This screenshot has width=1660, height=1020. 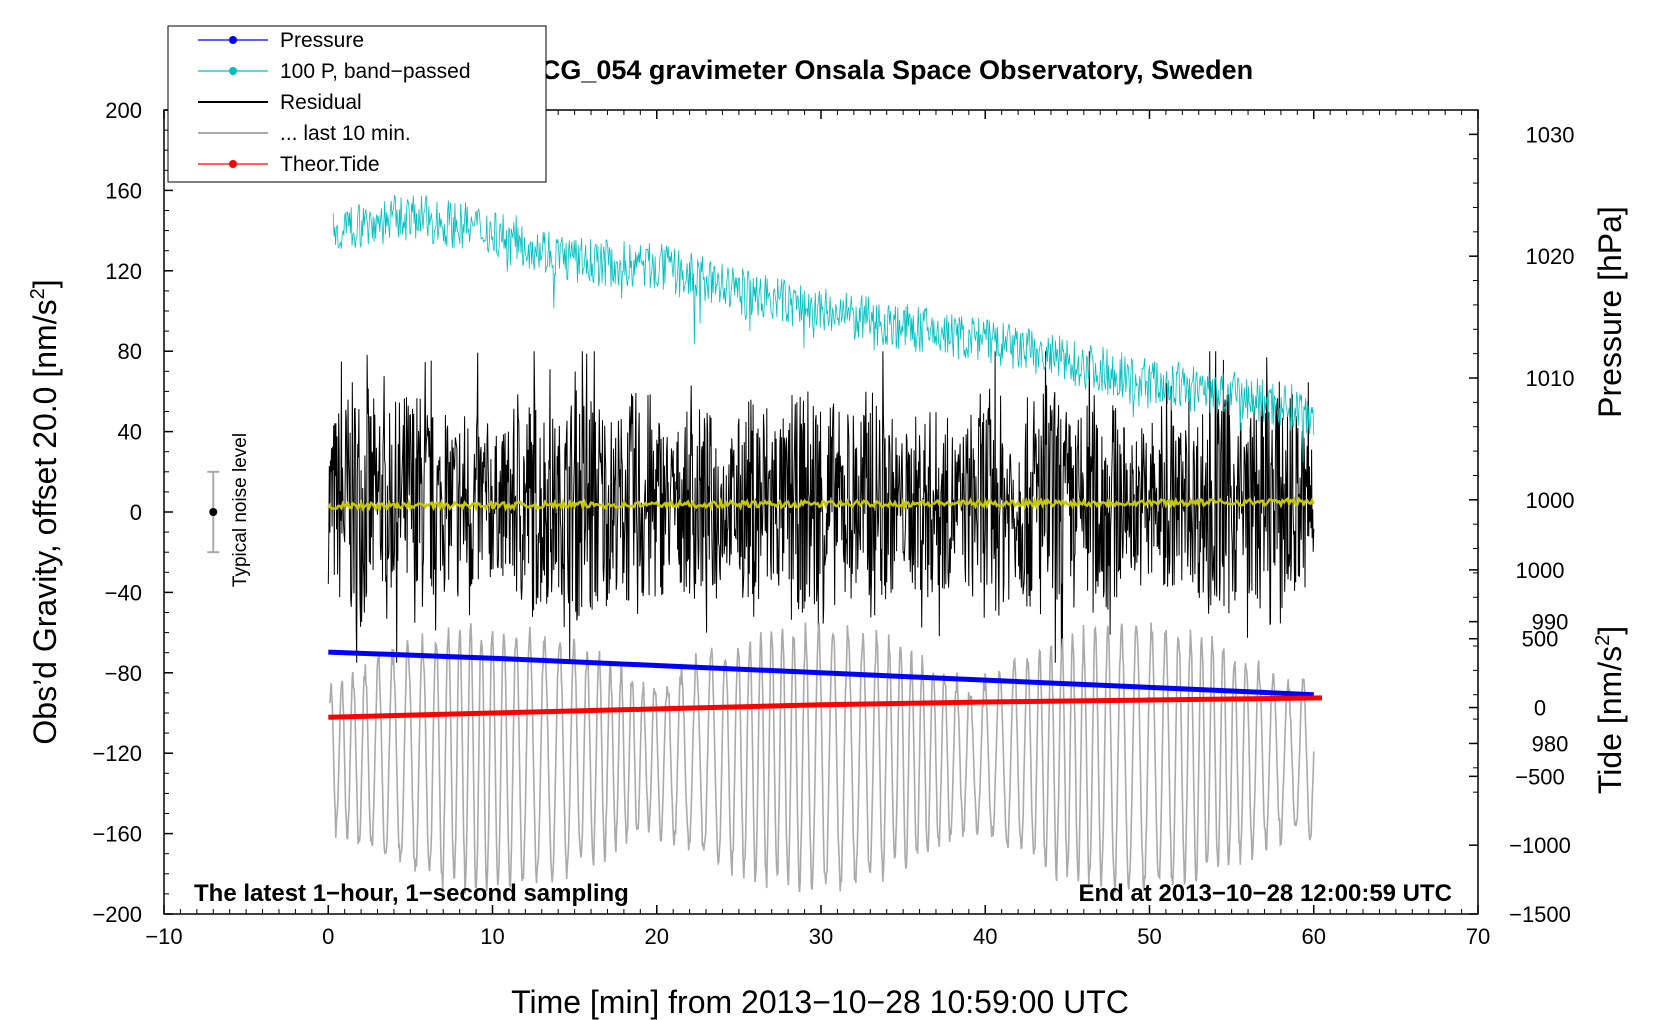 I want to click on y-tick-label: −80, so click(x=123, y=673).